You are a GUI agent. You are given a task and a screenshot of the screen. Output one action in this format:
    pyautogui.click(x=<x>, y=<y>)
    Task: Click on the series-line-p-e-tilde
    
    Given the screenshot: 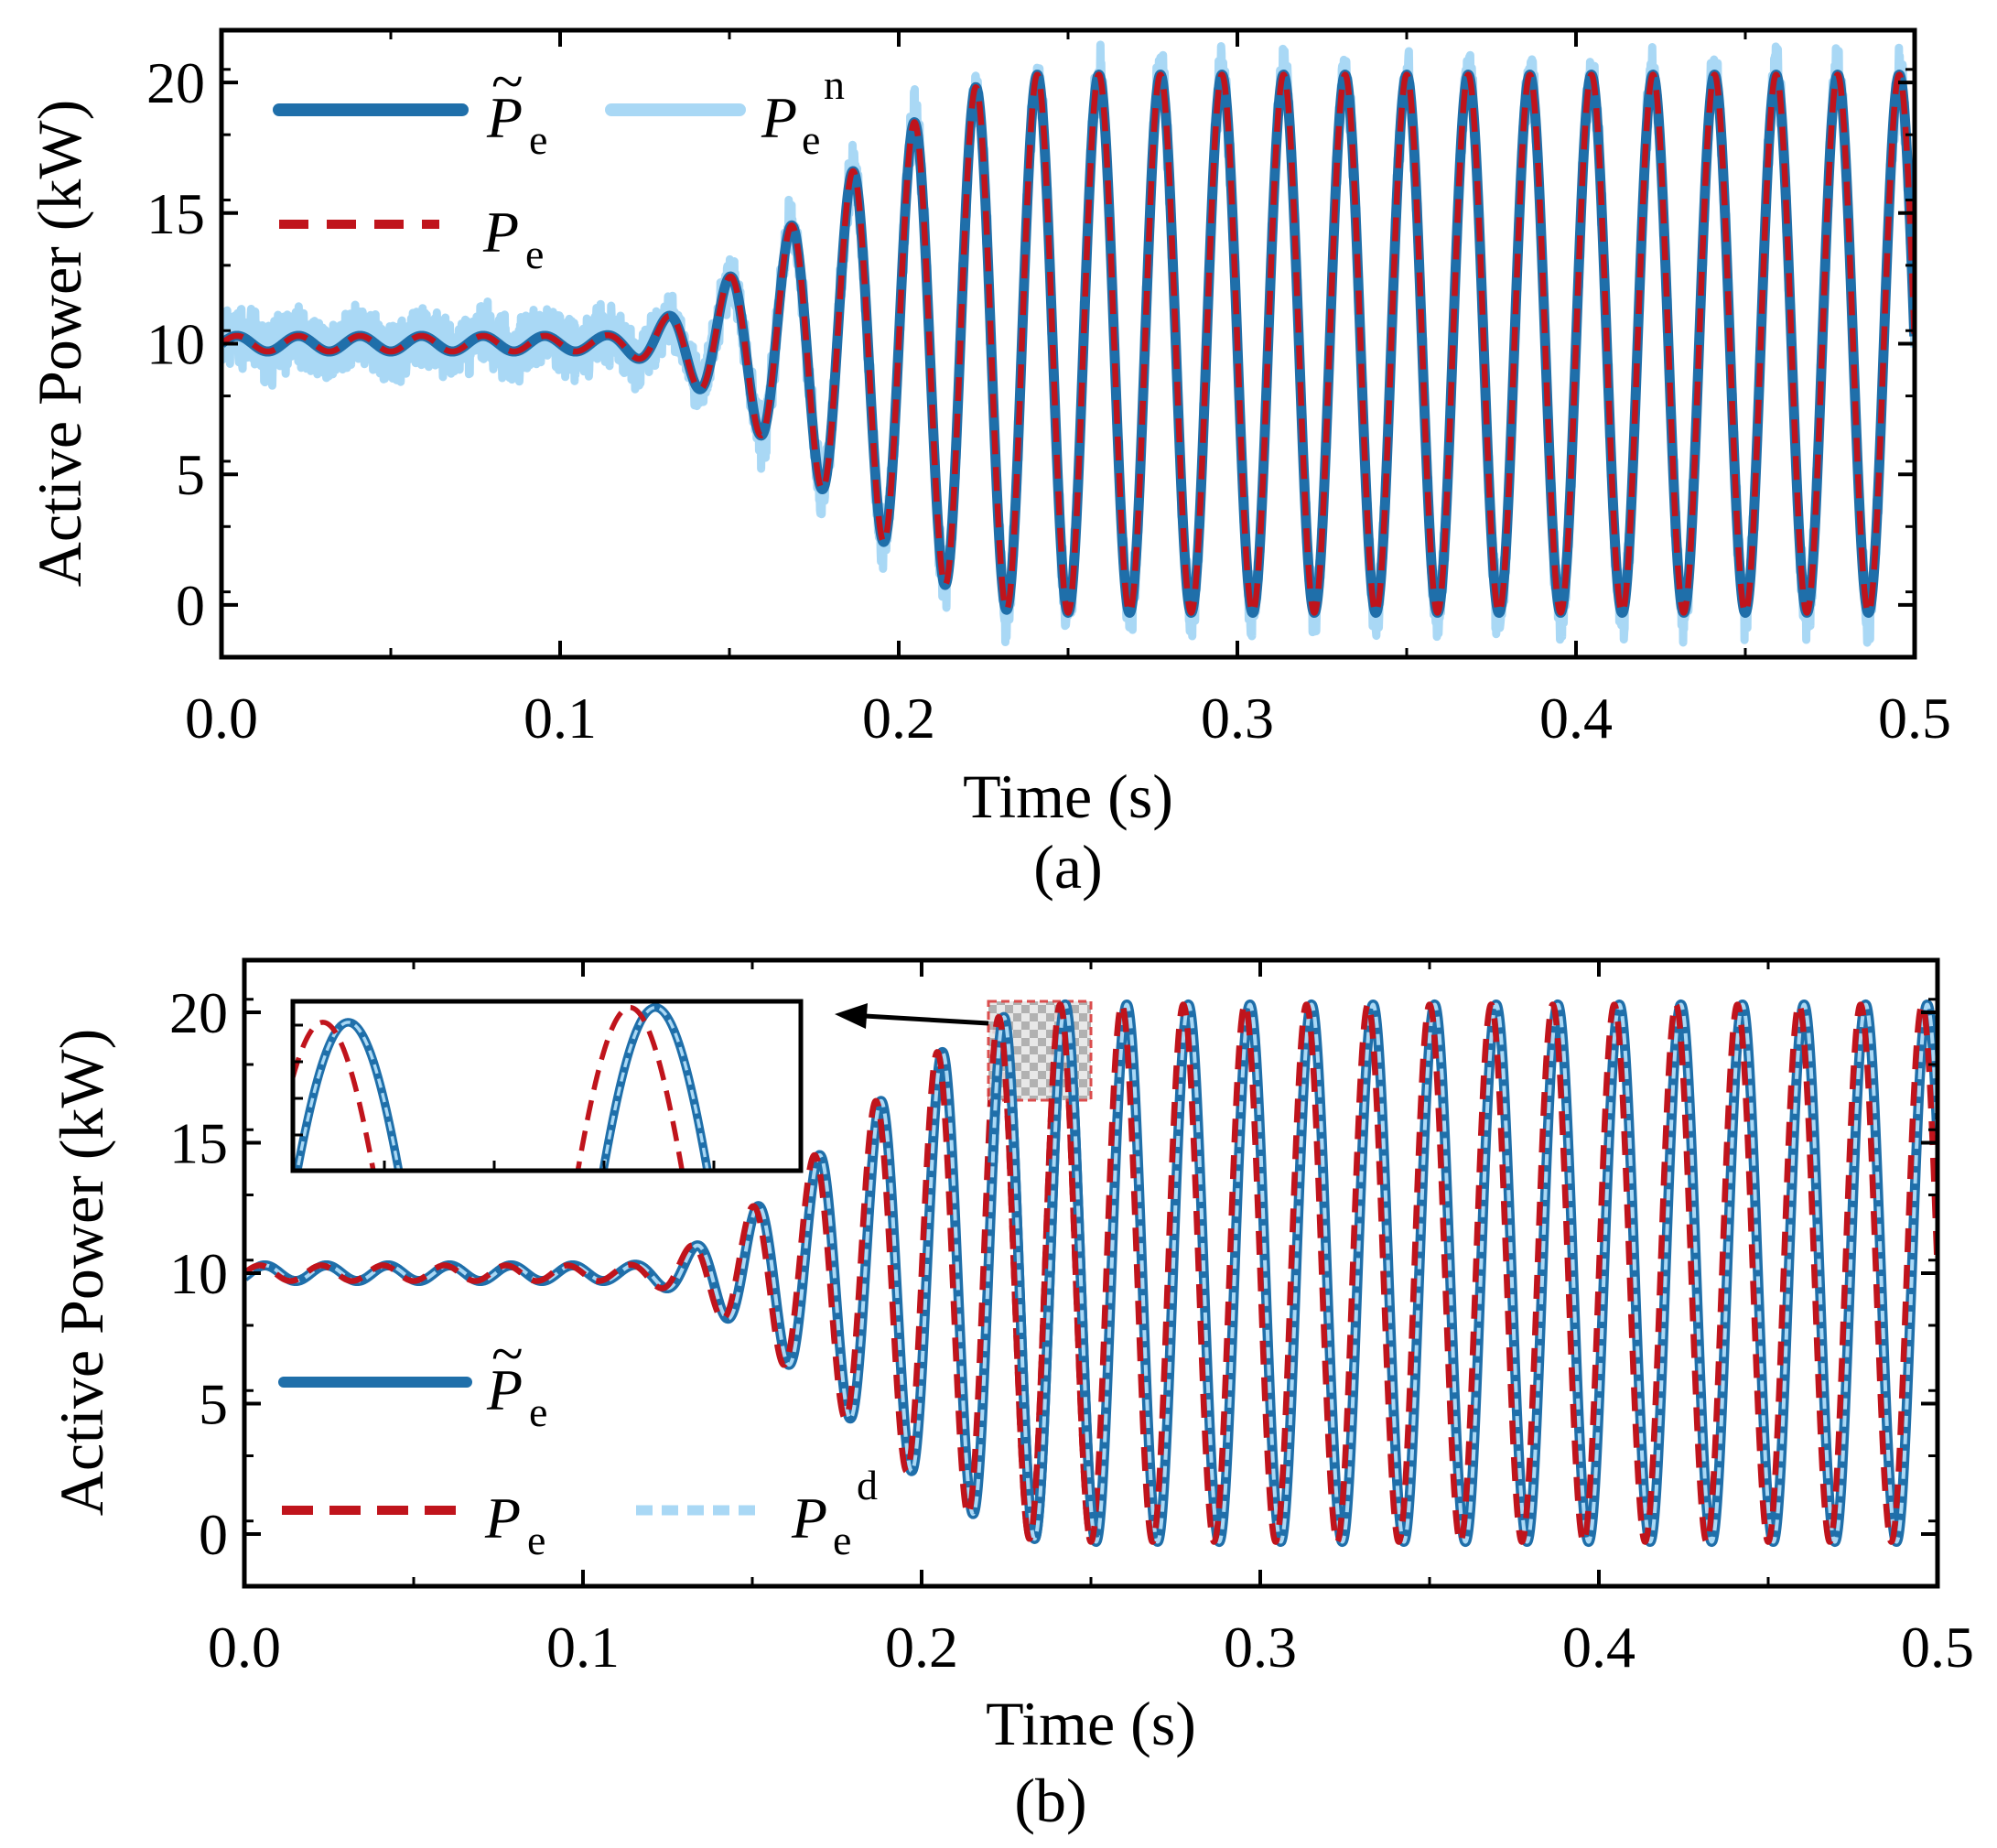 What is the action you would take?
    pyautogui.click(x=502, y=1087)
    